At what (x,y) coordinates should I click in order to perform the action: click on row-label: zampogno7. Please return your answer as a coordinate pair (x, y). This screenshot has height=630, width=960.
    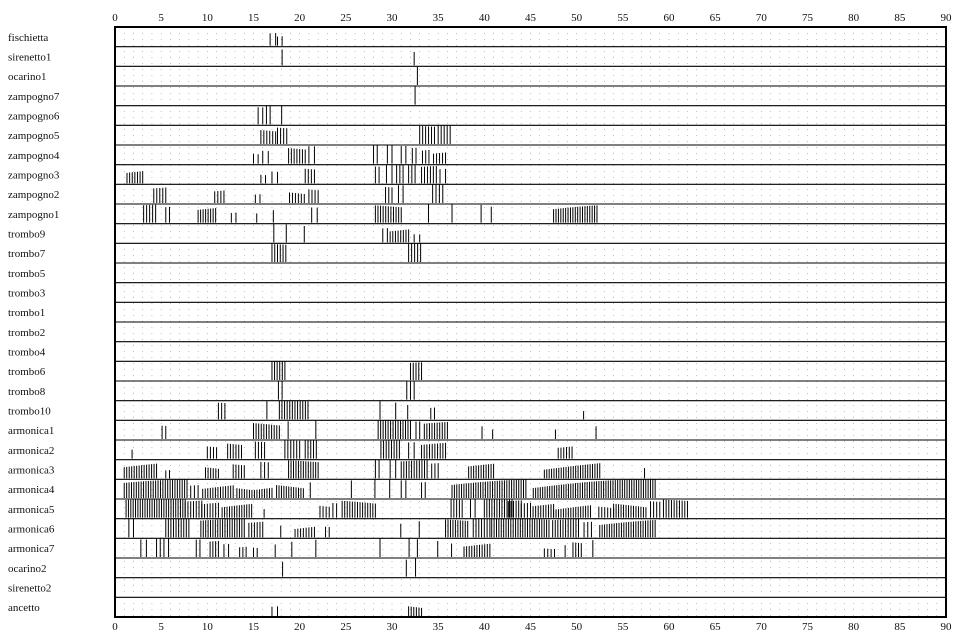
    Looking at the image, I should click on (34, 97).